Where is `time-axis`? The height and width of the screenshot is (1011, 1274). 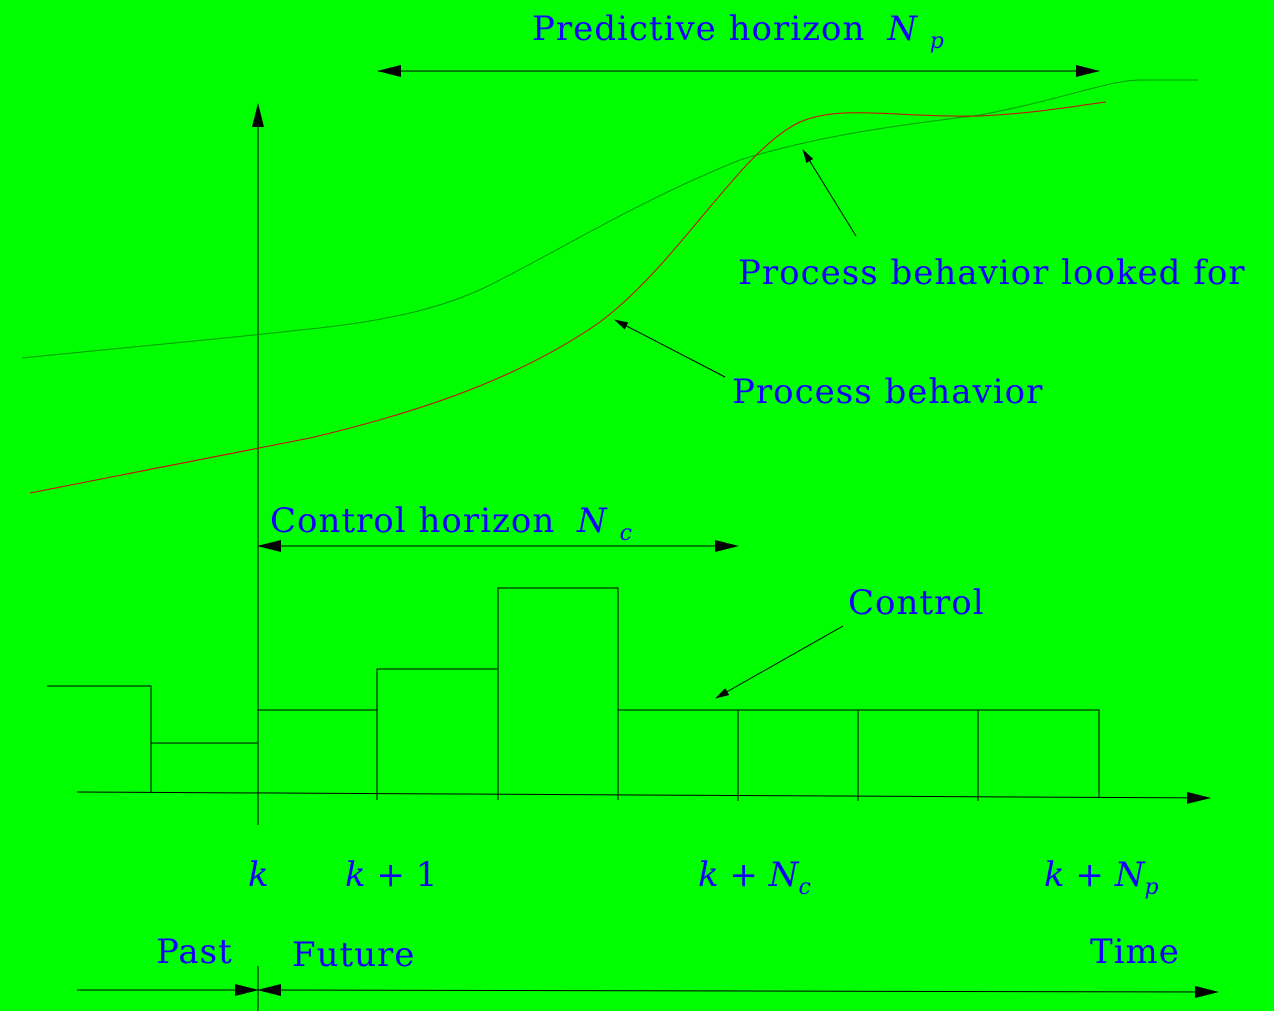
time-axis is located at coordinates (643, 797).